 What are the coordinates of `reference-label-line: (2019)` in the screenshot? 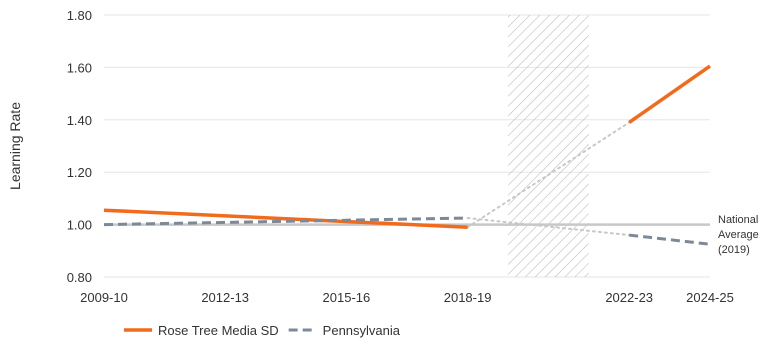 It's located at (734, 250).